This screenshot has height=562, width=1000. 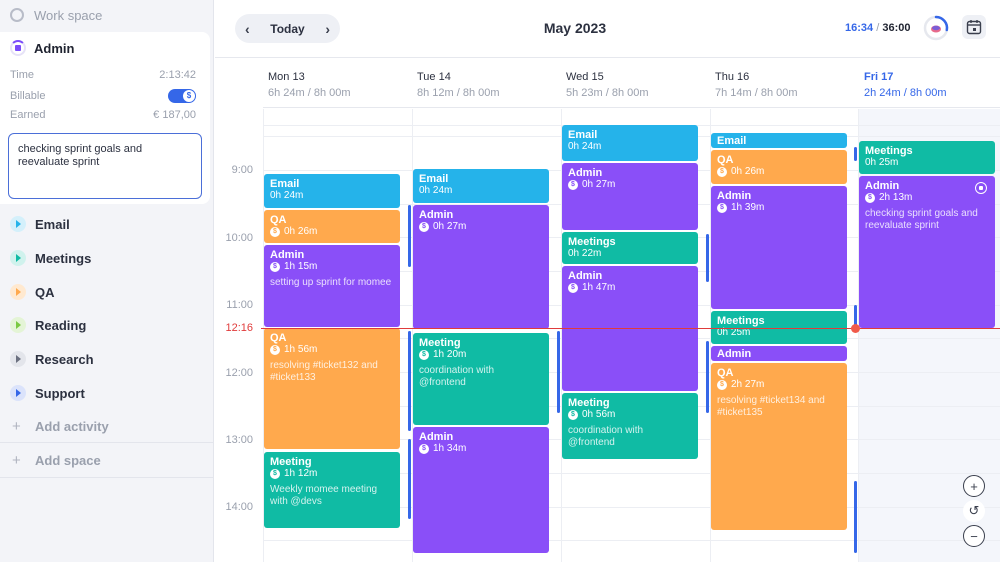 What do you see at coordinates (337, 84) in the screenshot?
I see `day-header-mon: Mon 13 6h 24m / 8h 00m` at bounding box center [337, 84].